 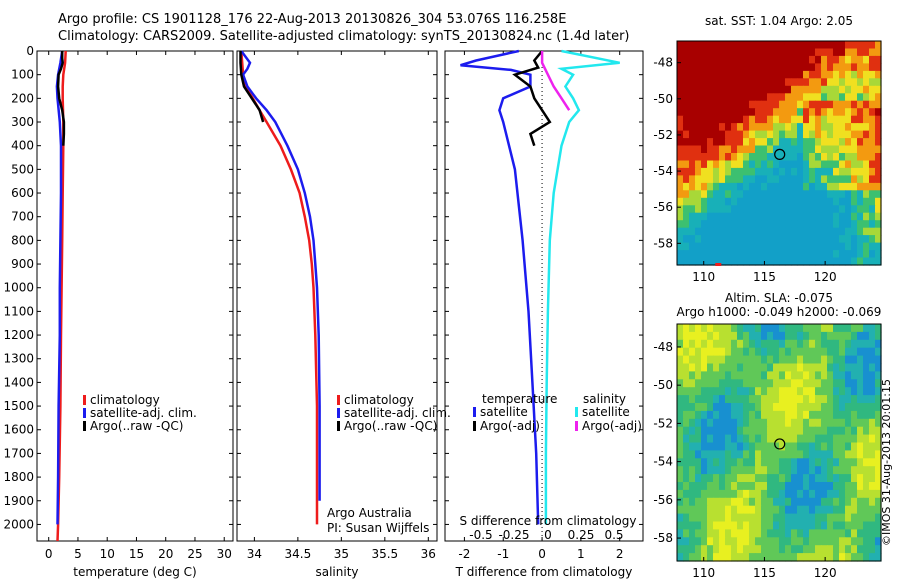 What do you see at coordinates (125, 400) in the screenshot?
I see `legend1-label-0: climatology` at bounding box center [125, 400].